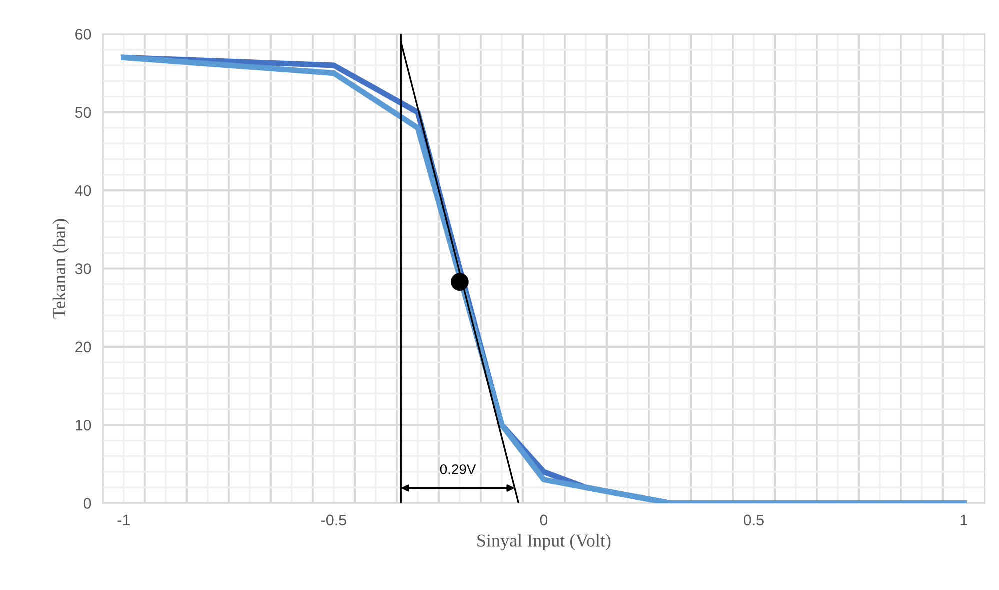  I want to click on y-tick-label: 30, so click(83, 269).